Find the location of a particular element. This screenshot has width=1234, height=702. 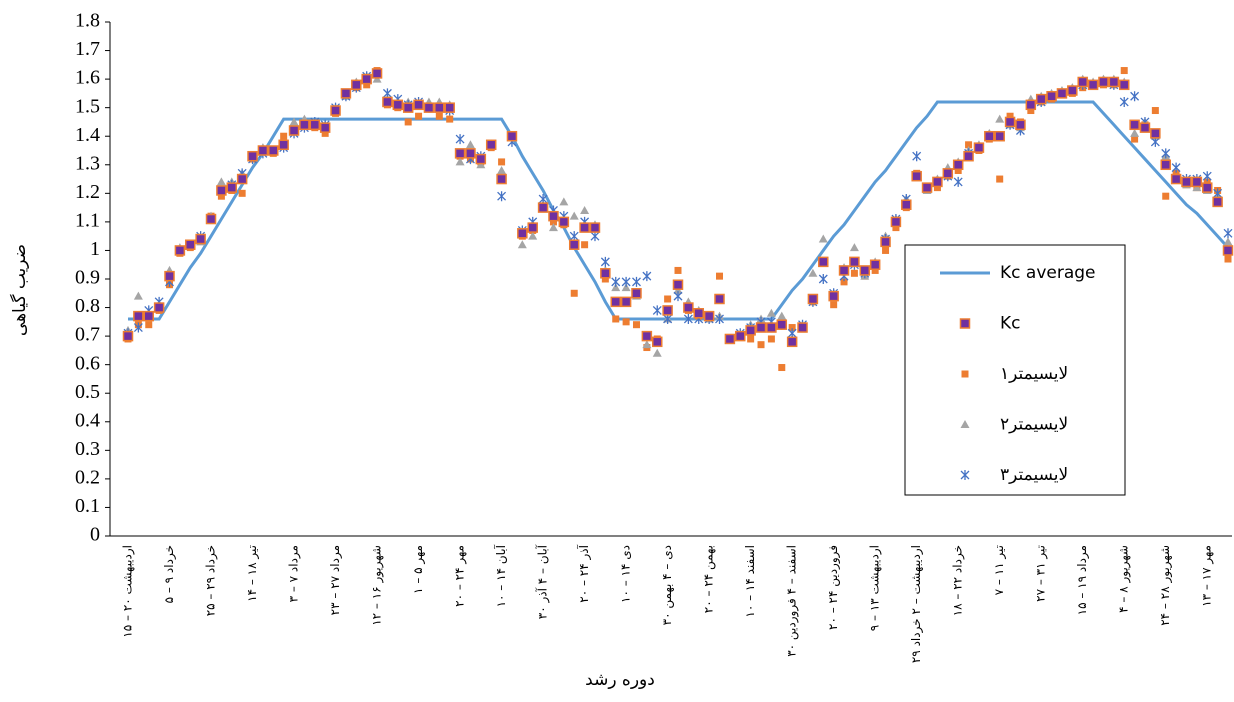

x-tick-label: ۲۷ – ۳۱ تیر is located at coordinates (1041, 573).